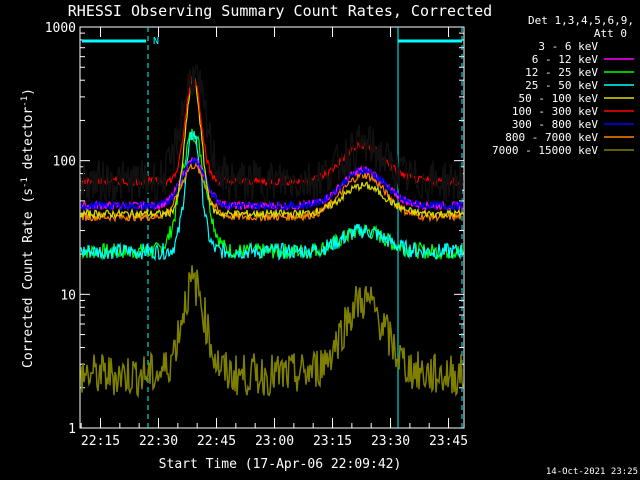 The width and height of the screenshot is (640, 480). What do you see at coordinates (68, 295) in the screenshot?
I see `y-tick-label: 10` at bounding box center [68, 295].